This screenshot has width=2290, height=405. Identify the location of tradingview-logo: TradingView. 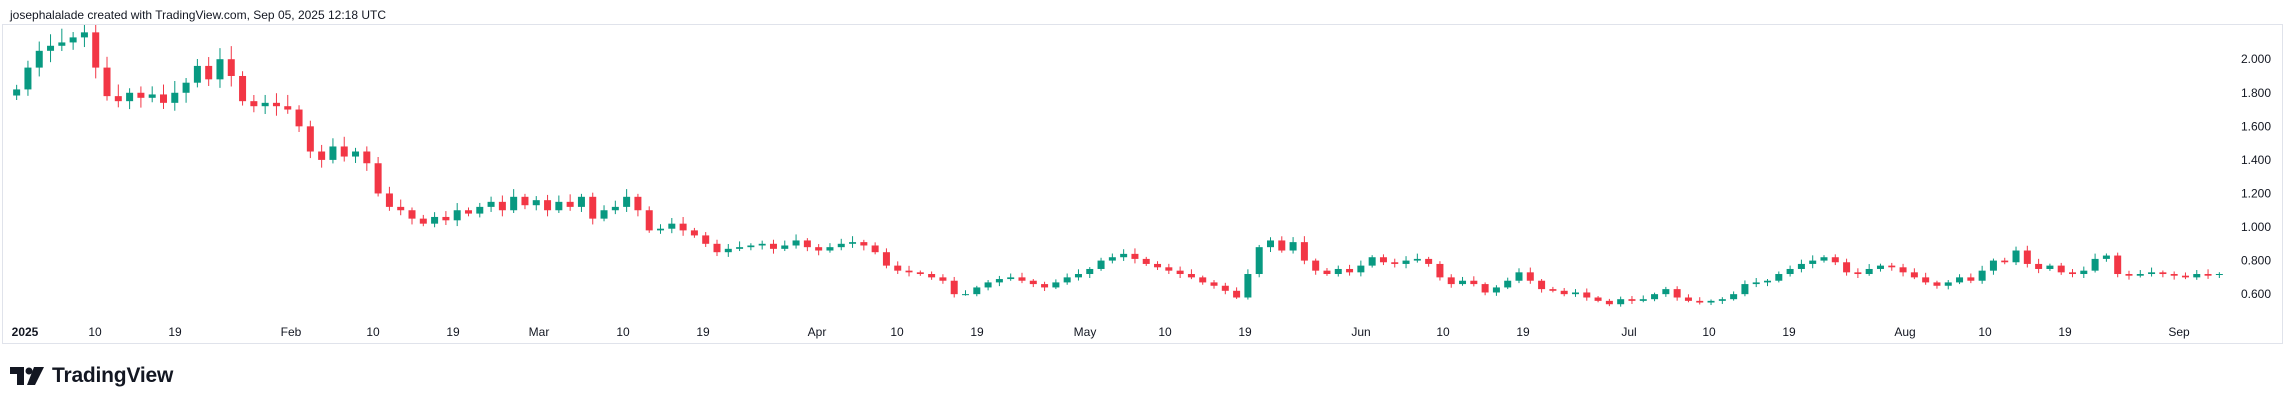
(91, 376).